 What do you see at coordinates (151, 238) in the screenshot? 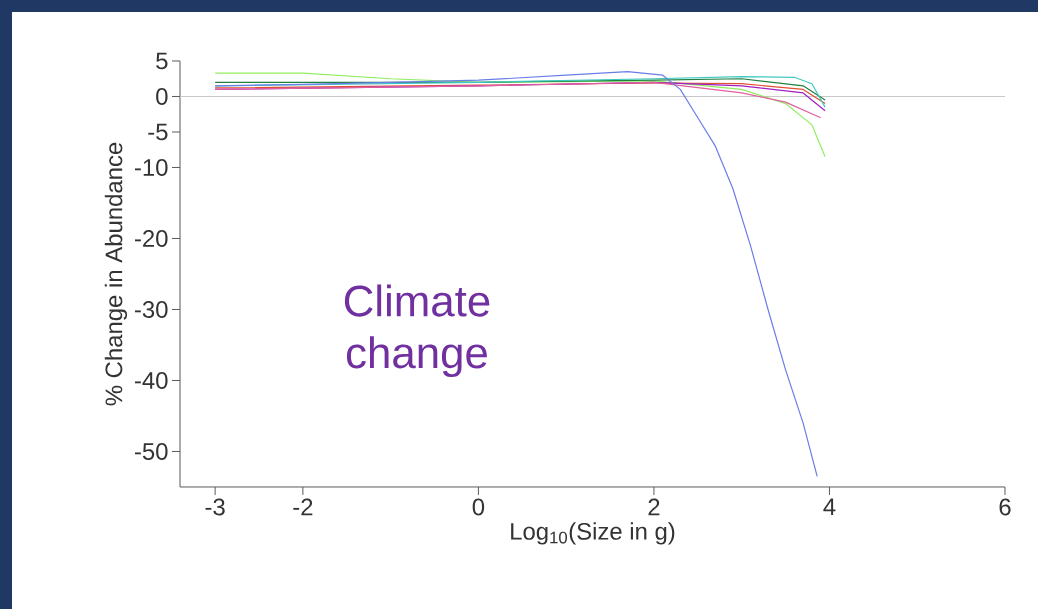
I see `y-tick-label: -20` at bounding box center [151, 238].